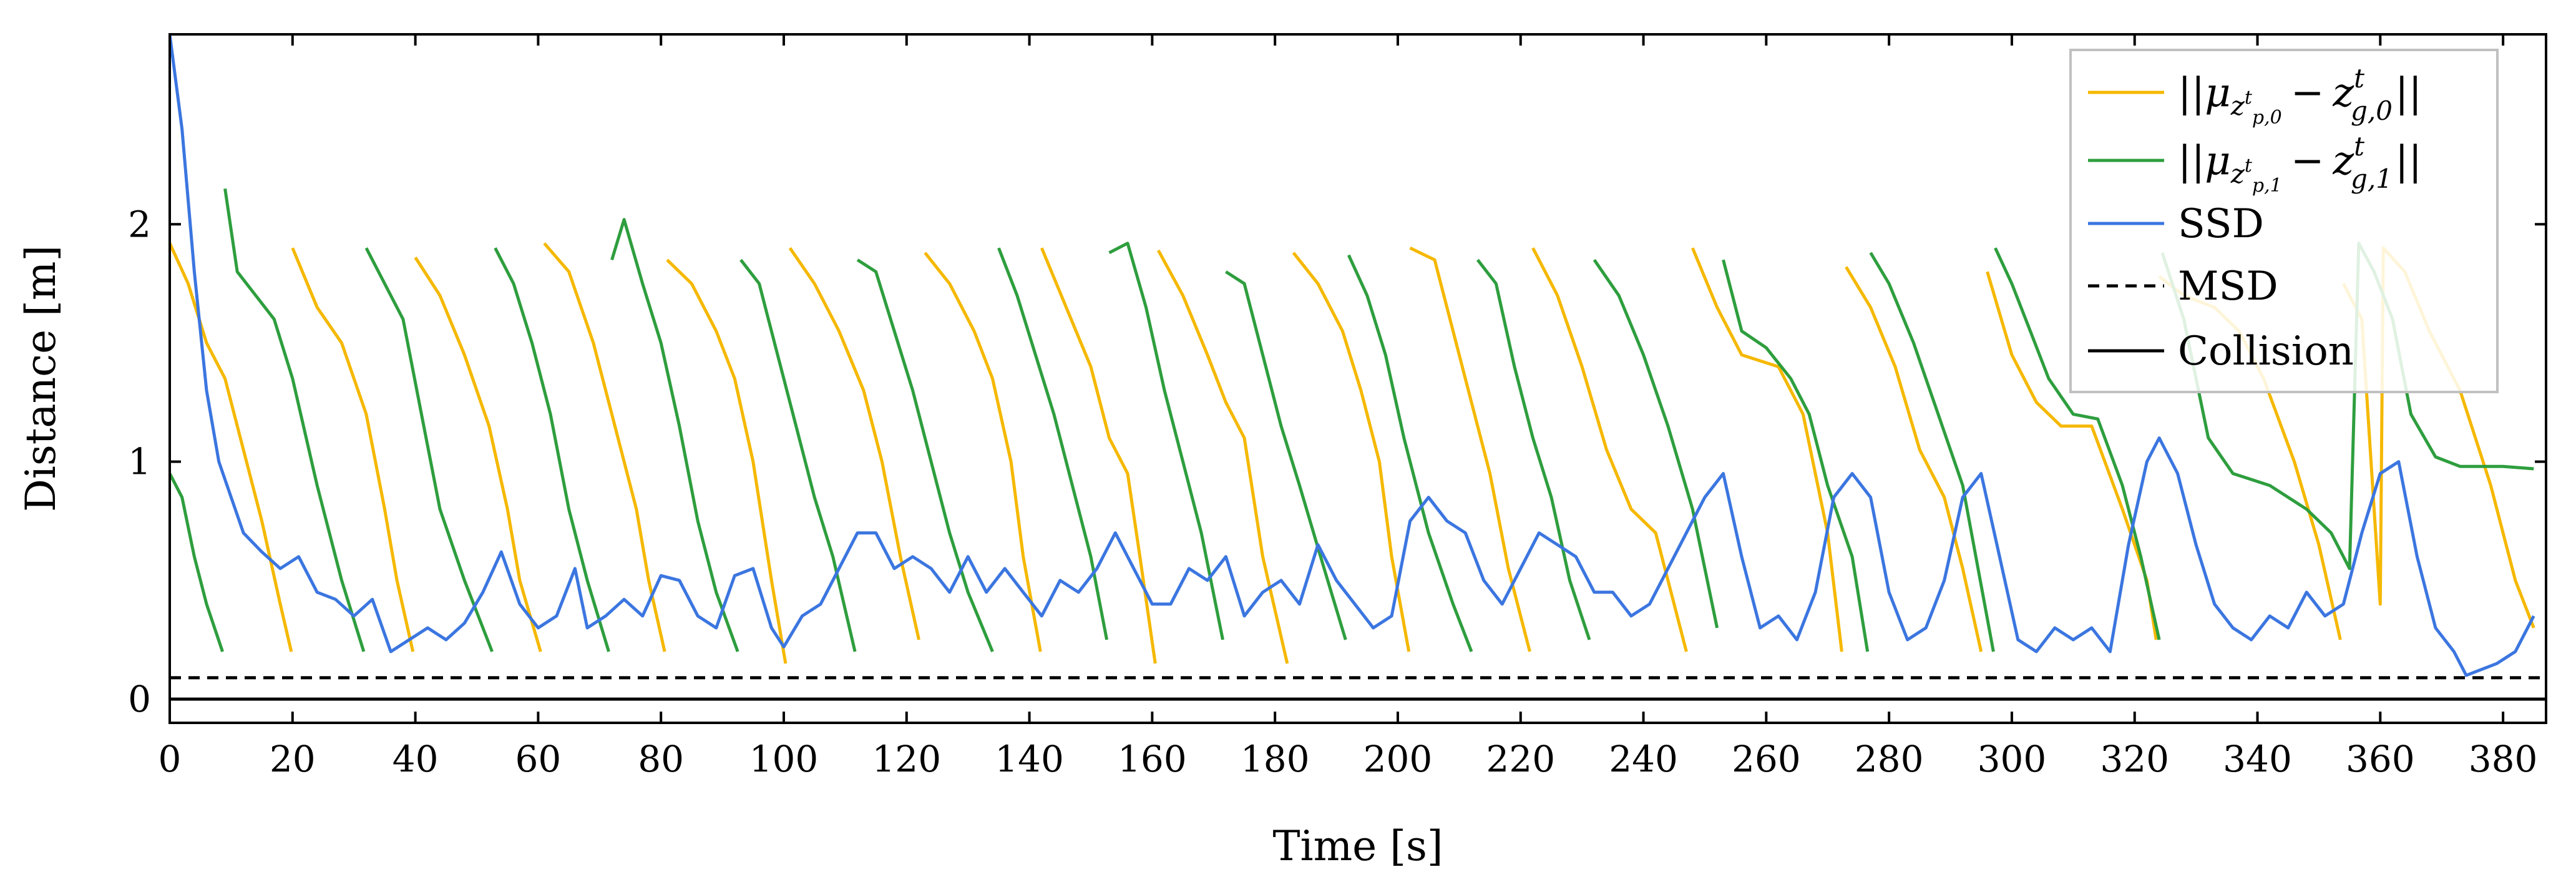 The height and width of the screenshot is (887, 2576). I want to click on x-tick-label: 380, so click(2503, 759).